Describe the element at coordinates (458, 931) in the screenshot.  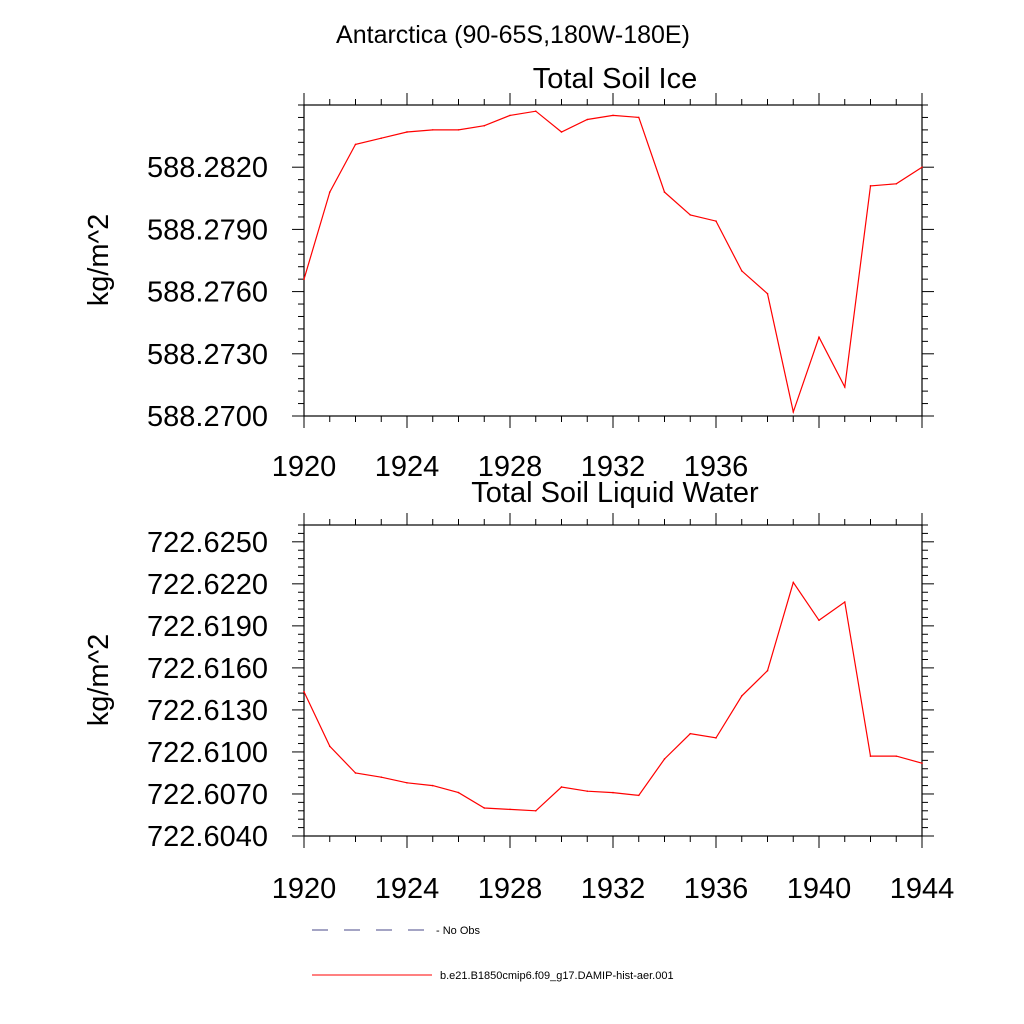
I see `legend-label: - No Obs` at that location.